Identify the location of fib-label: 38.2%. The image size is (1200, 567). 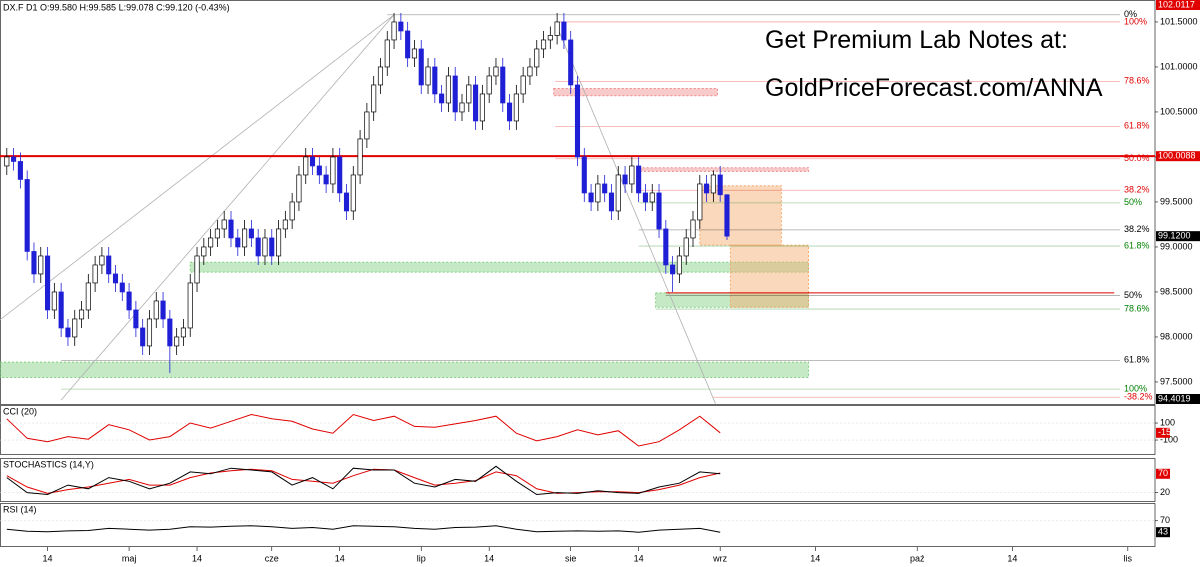
(1137, 190).